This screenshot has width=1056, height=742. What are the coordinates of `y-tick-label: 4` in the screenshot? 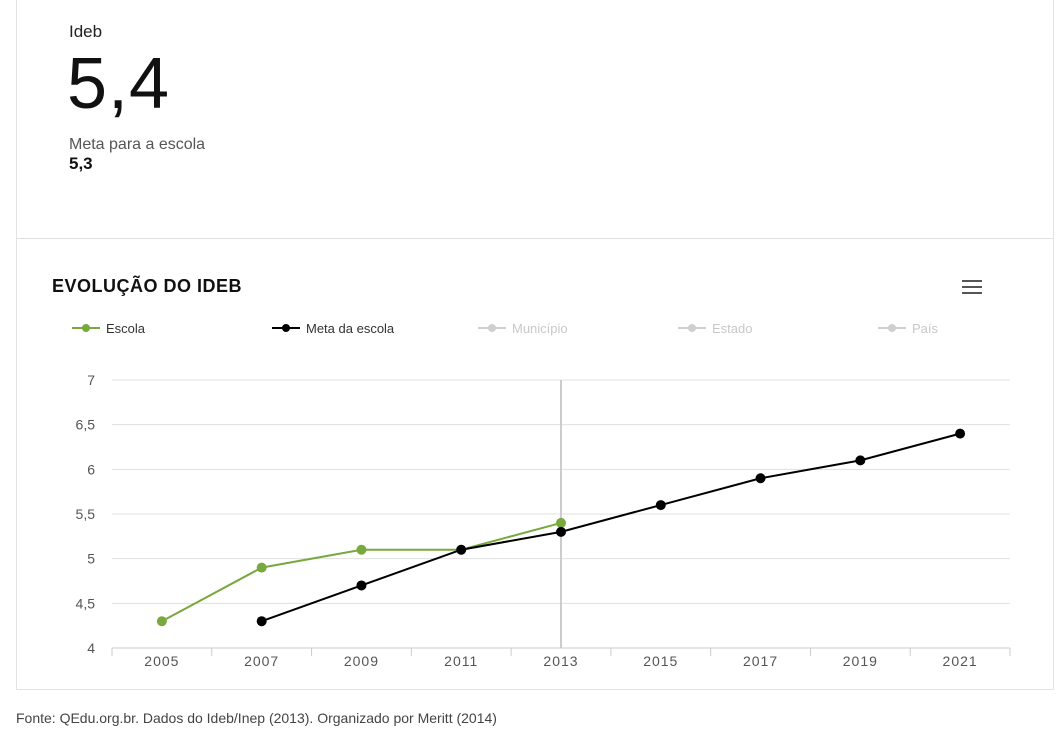 It's located at (91, 648).